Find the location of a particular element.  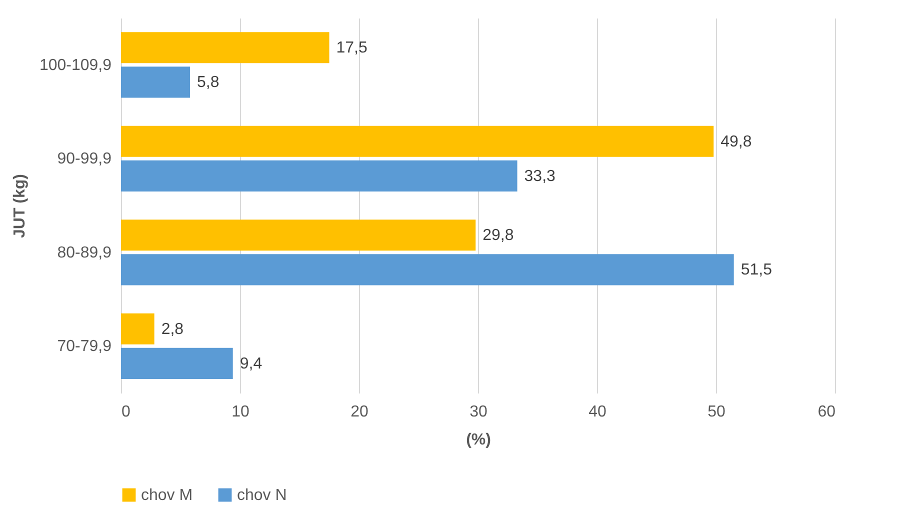

data-label: 51,5 is located at coordinates (756, 270).